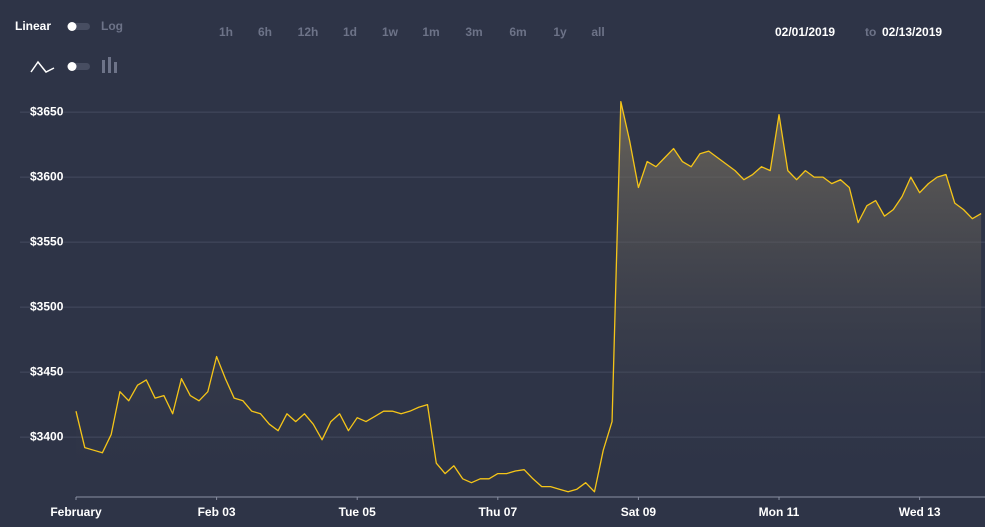 Image resolution: width=985 pixels, height=527 pixels. What do you see at coordinates (42, 66) in the screenshot?
I see `line-style-icon` at bounding box center [42, 66].